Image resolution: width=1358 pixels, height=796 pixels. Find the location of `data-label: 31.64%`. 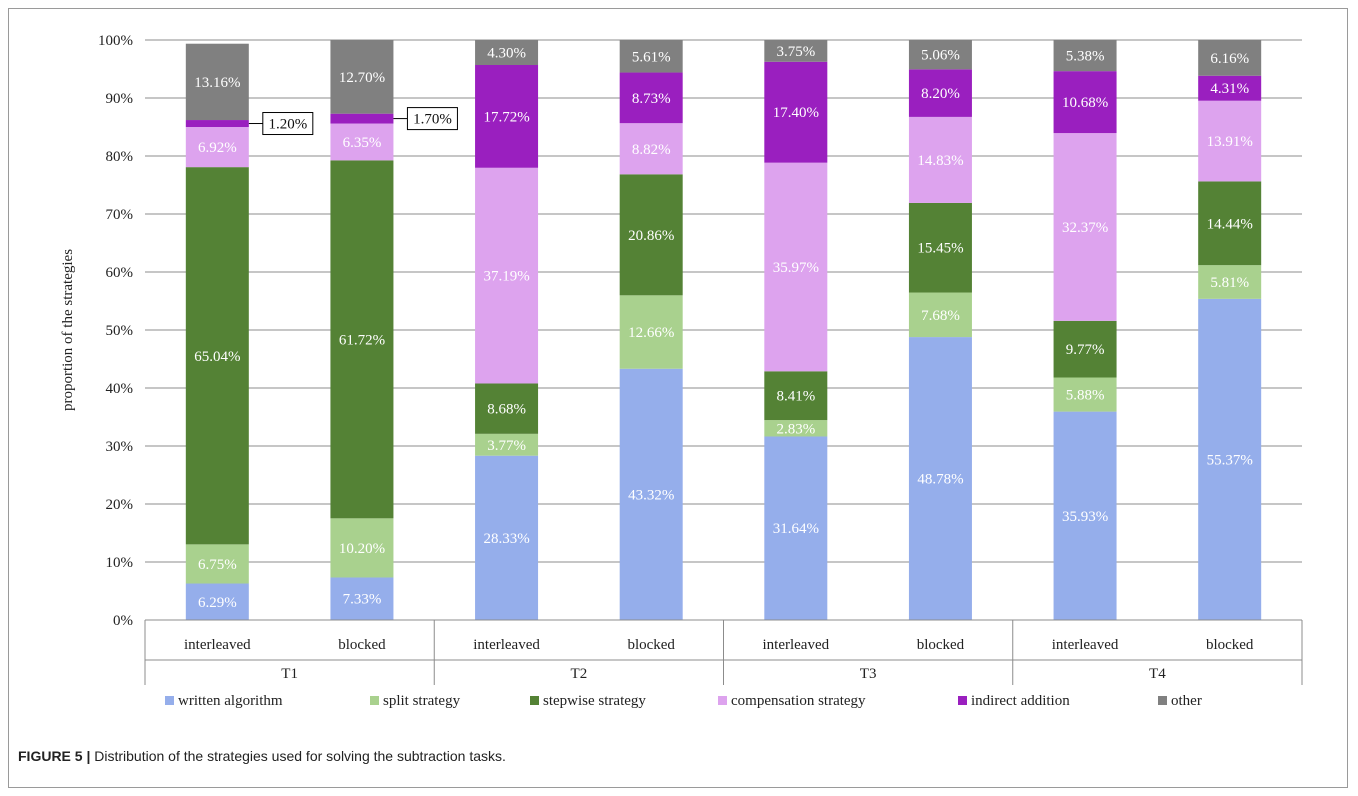

data-label: 31.64% is located at coordinates (796, 529).